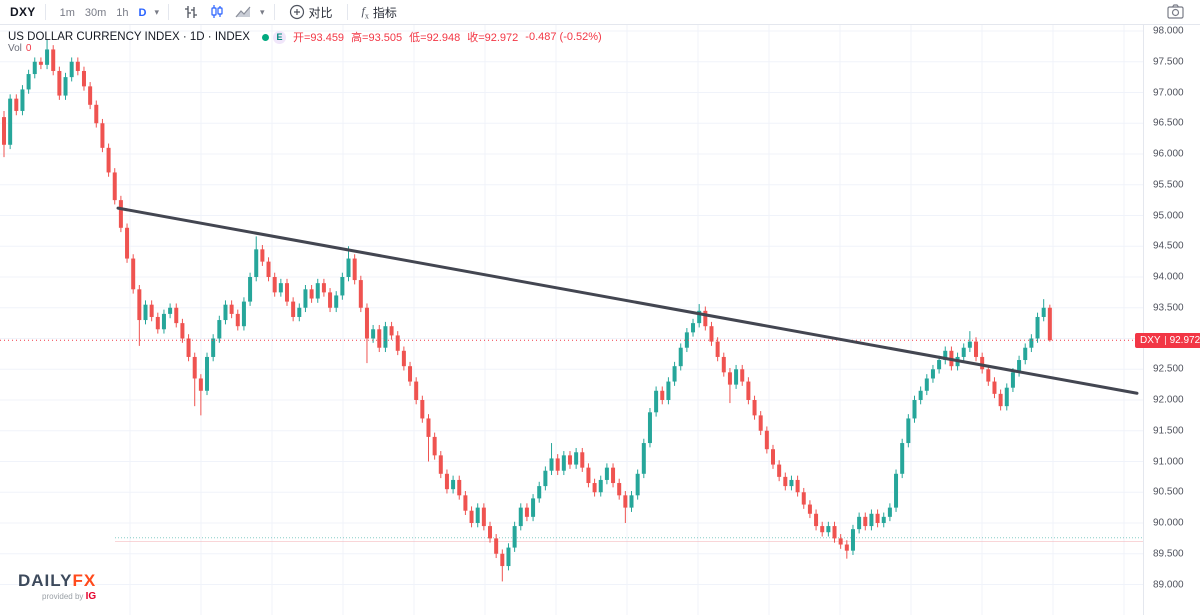 This screenshot has width=1200, height=615. I want to click on timeframe-1h: 1h, so click(122, 13).